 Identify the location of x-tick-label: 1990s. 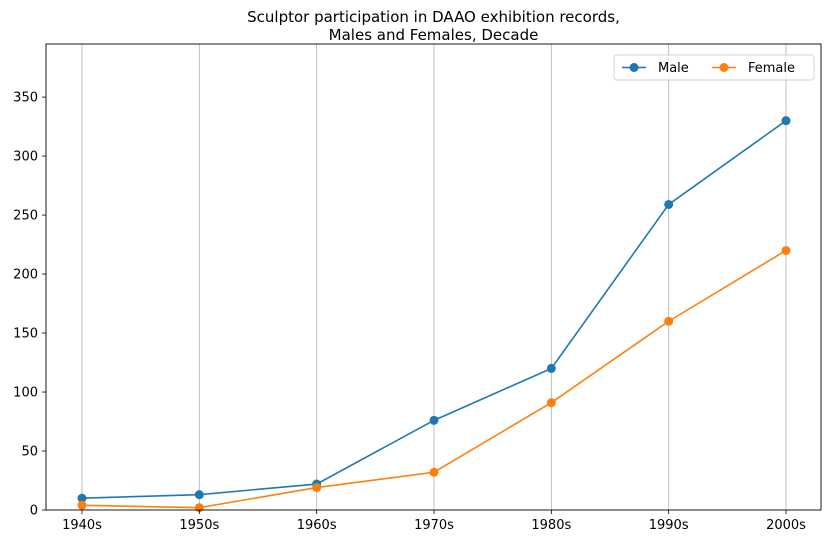
(669, 525).